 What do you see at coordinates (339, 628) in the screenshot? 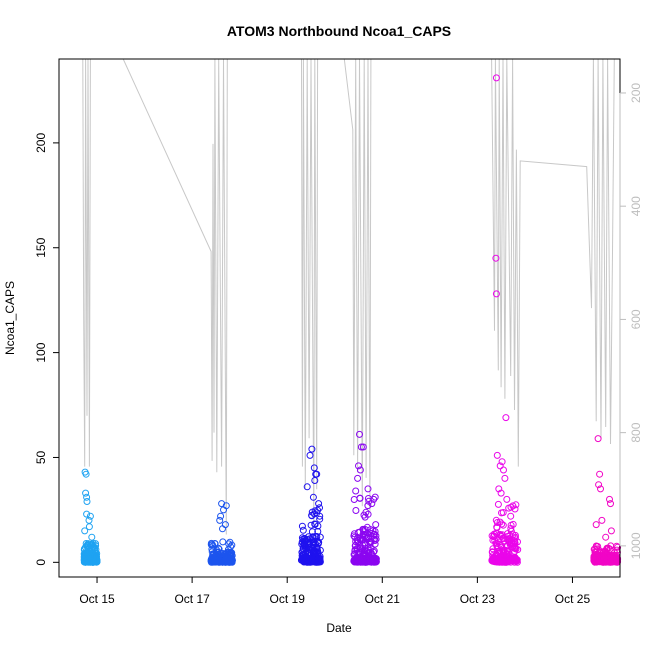
I see `x-axis-label: Date` at bounding box center [339, 628].